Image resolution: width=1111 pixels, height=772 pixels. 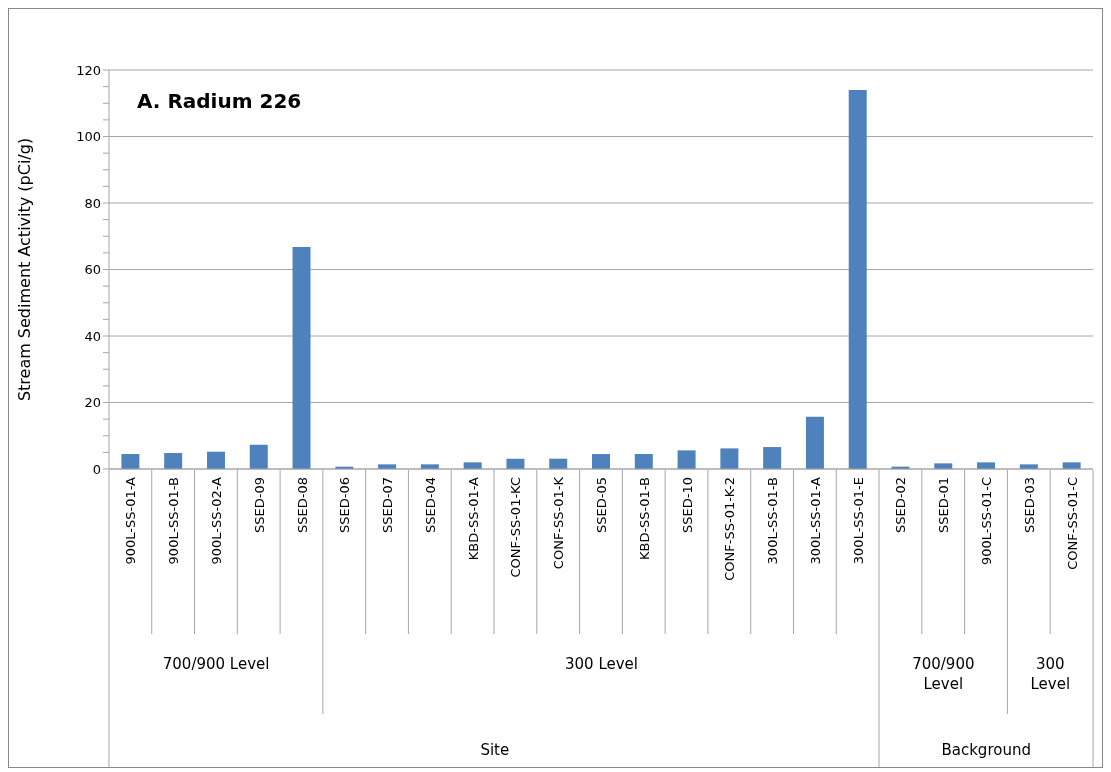 What do you see at coordinates (559, 523) in the screenshot?
I see `x-tick-label: CONF-SS-01-K` at bounding box center [559, 523].